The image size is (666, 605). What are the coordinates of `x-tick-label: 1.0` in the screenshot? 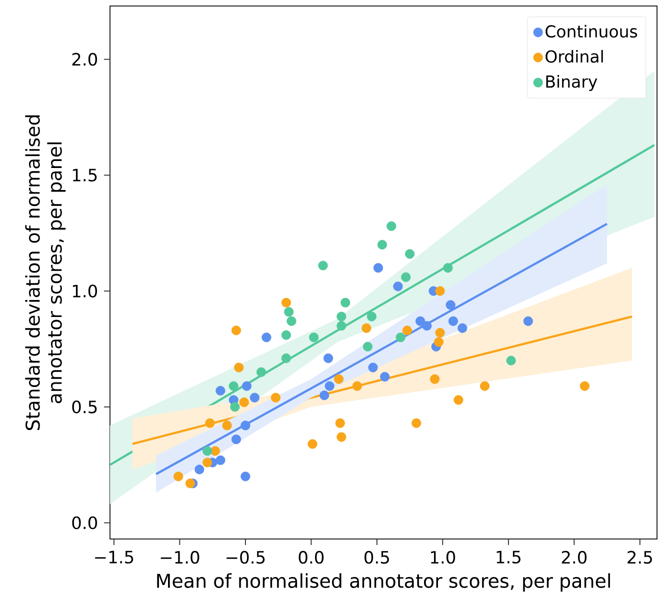 It's located at (443, 557).